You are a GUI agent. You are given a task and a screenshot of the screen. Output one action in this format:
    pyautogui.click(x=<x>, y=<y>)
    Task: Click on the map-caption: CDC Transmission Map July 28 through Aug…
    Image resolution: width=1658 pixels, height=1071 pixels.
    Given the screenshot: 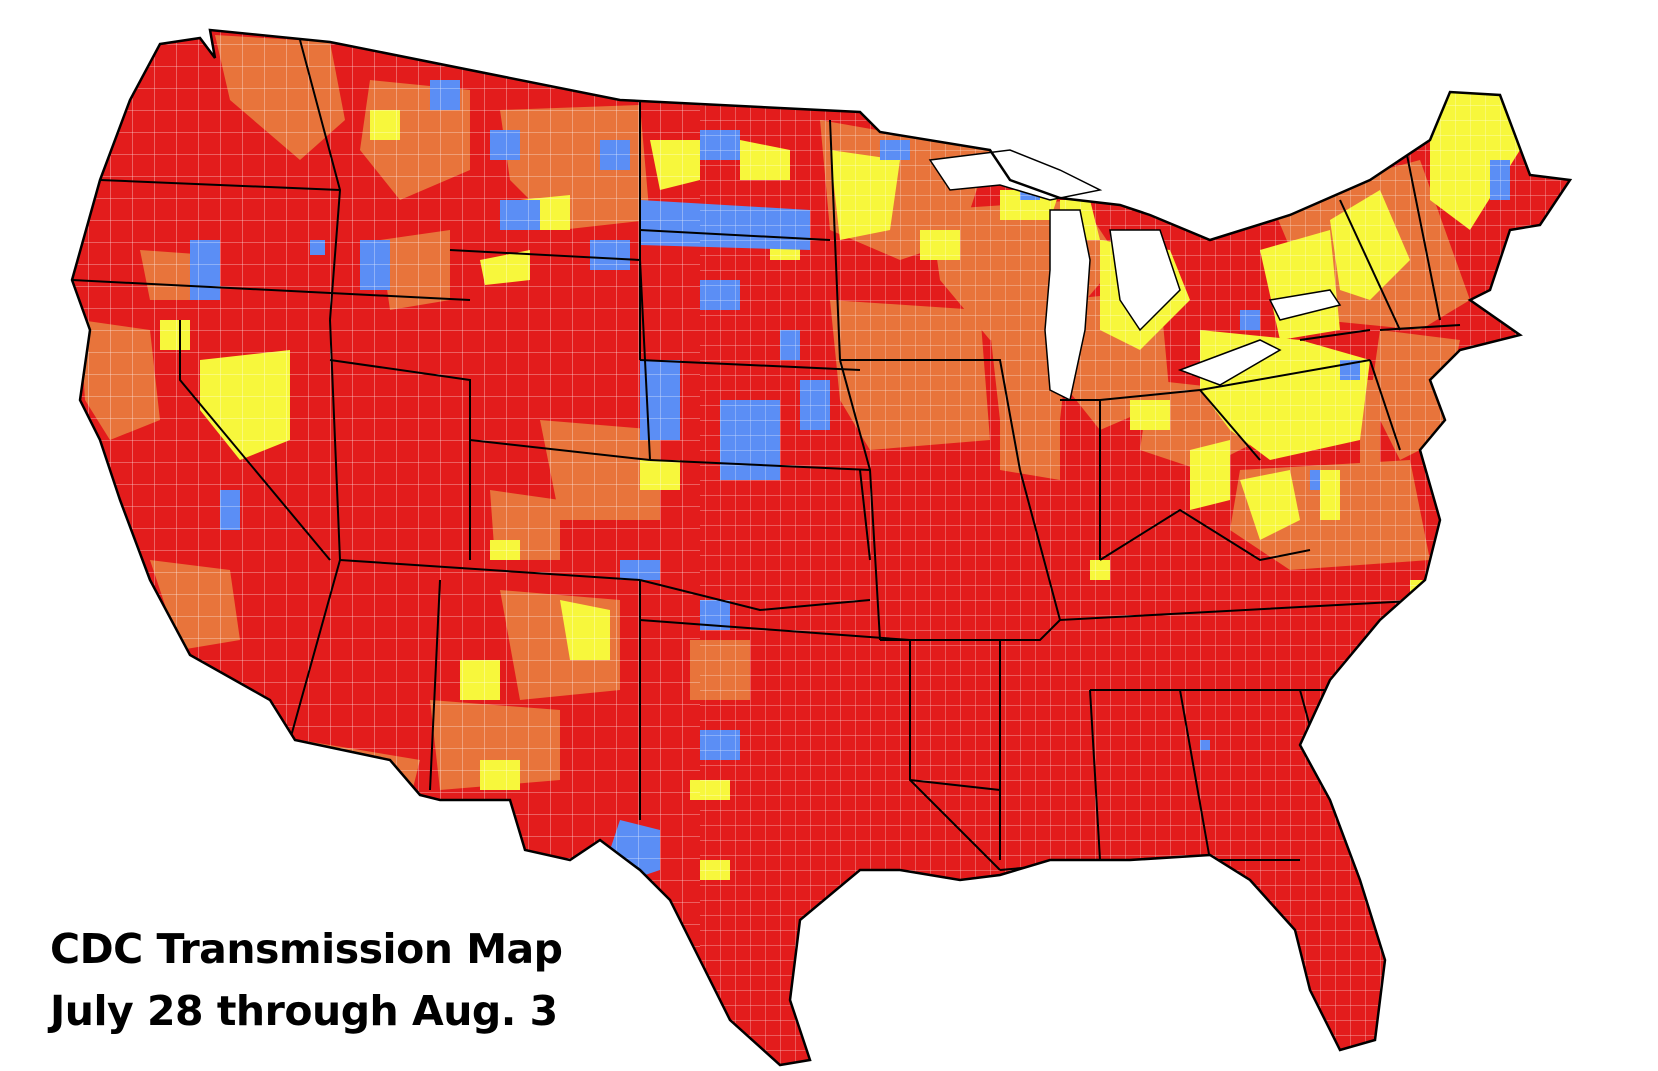 What is the action you would take?
    pyautogui.click(x=306, y=980)
    